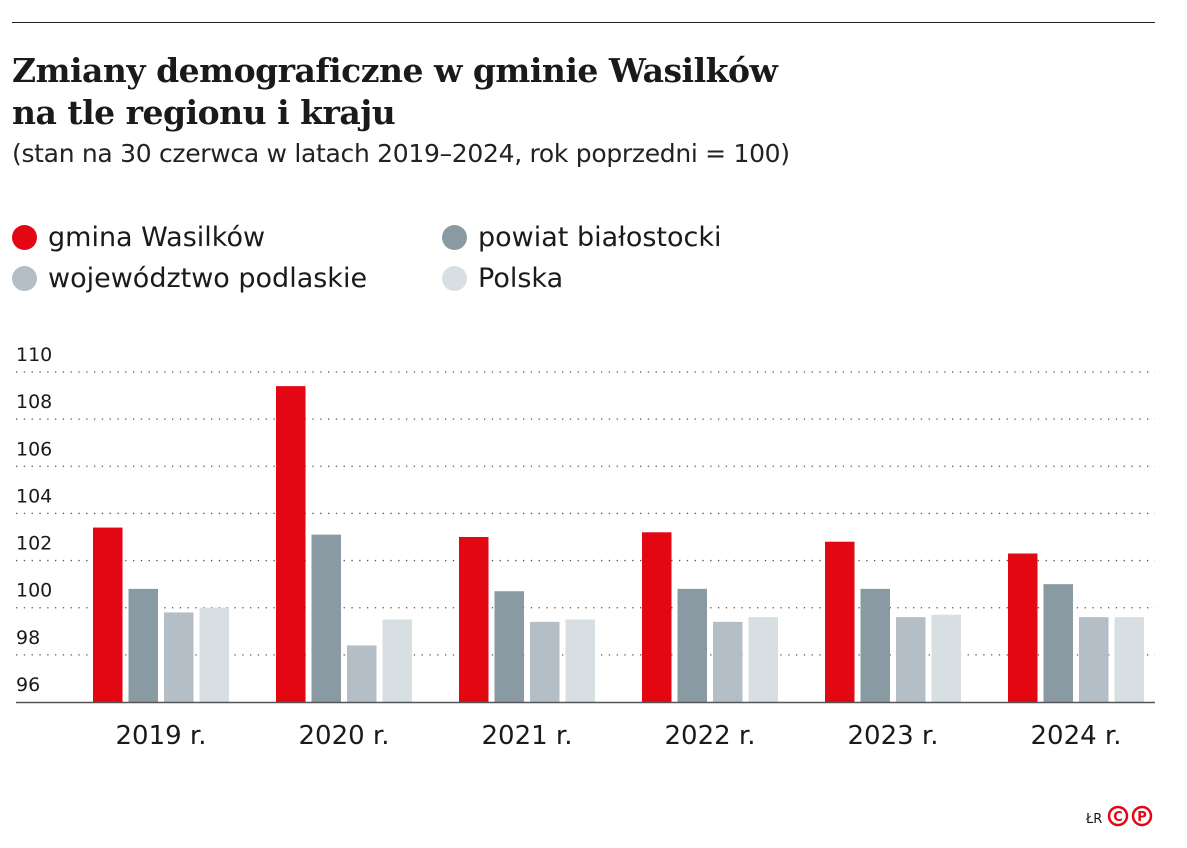 The height and width of the screenshot is (848, 1187). I want to click on legend-item-polska: Polska, so click(502, 278).